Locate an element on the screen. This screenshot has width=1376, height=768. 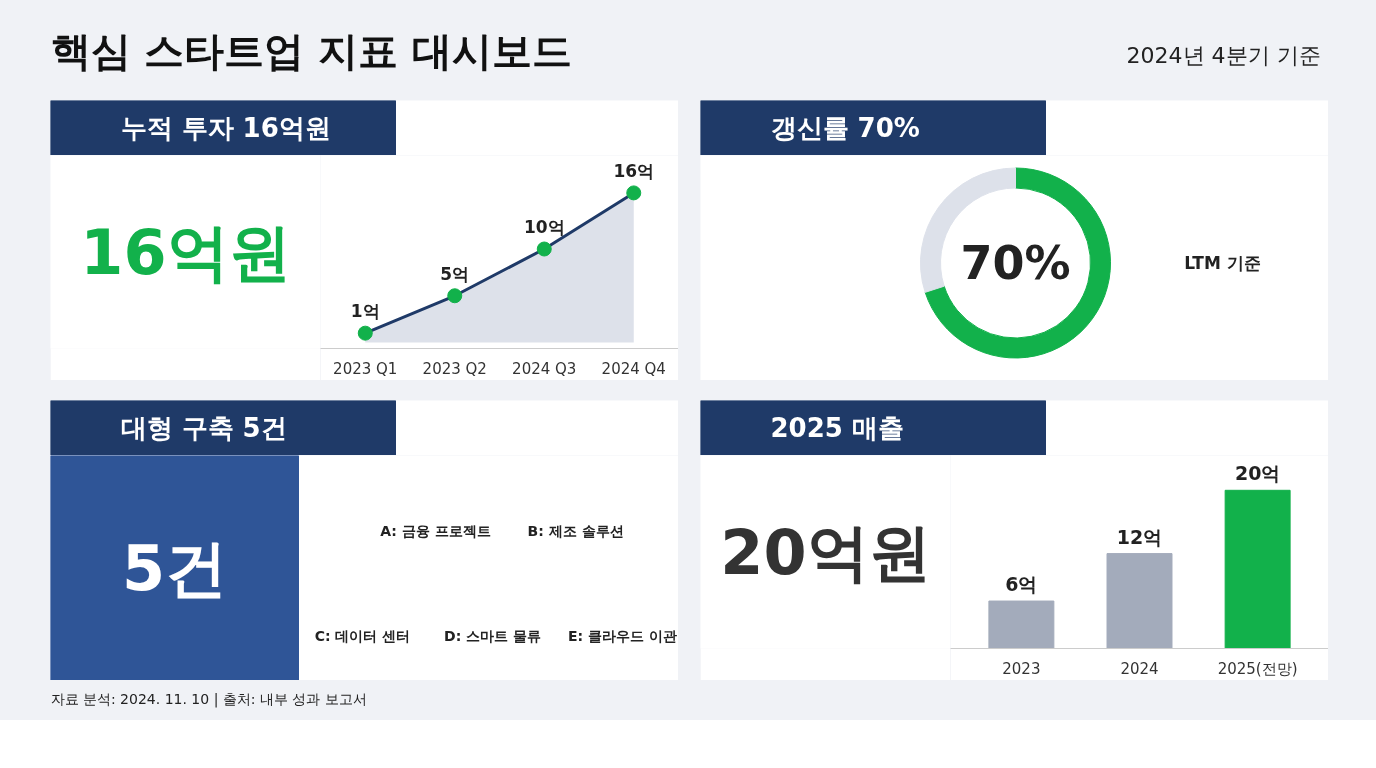
chart-title: 누적 투자 16억원 is located at coordinates (225, 127).